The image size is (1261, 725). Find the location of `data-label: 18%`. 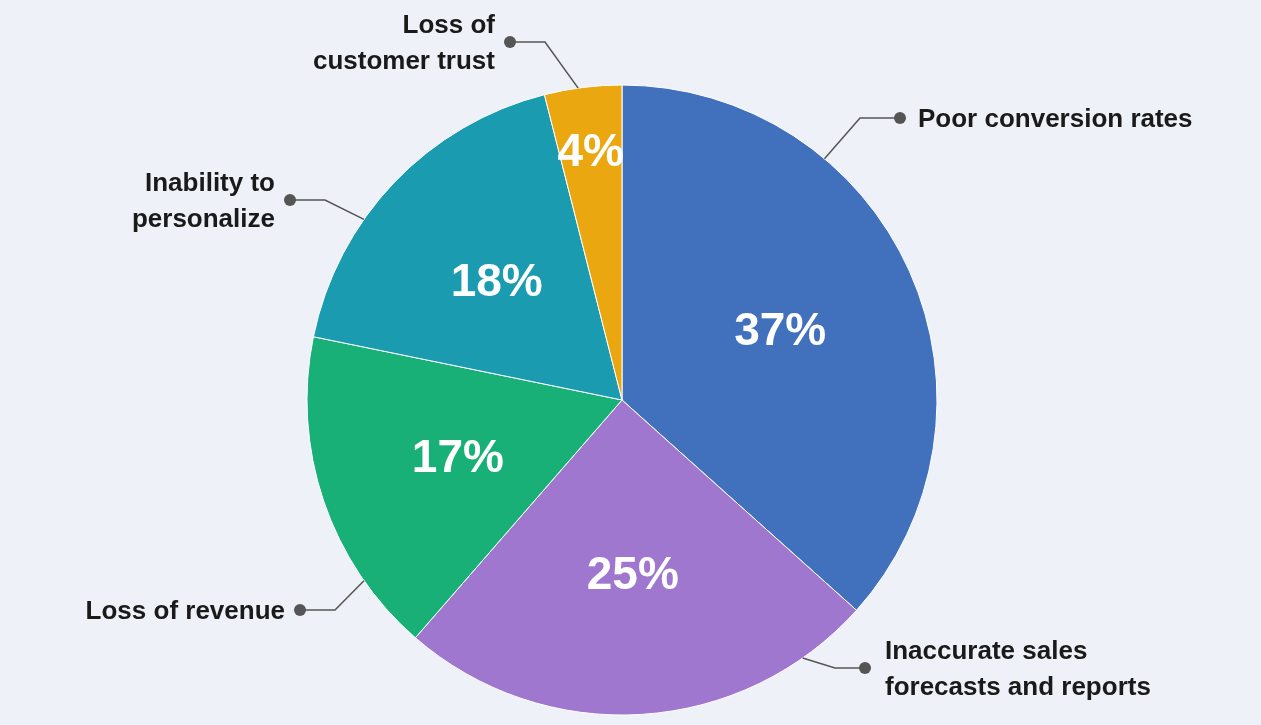

data-label: 18% is located at coordinates (496, 280).